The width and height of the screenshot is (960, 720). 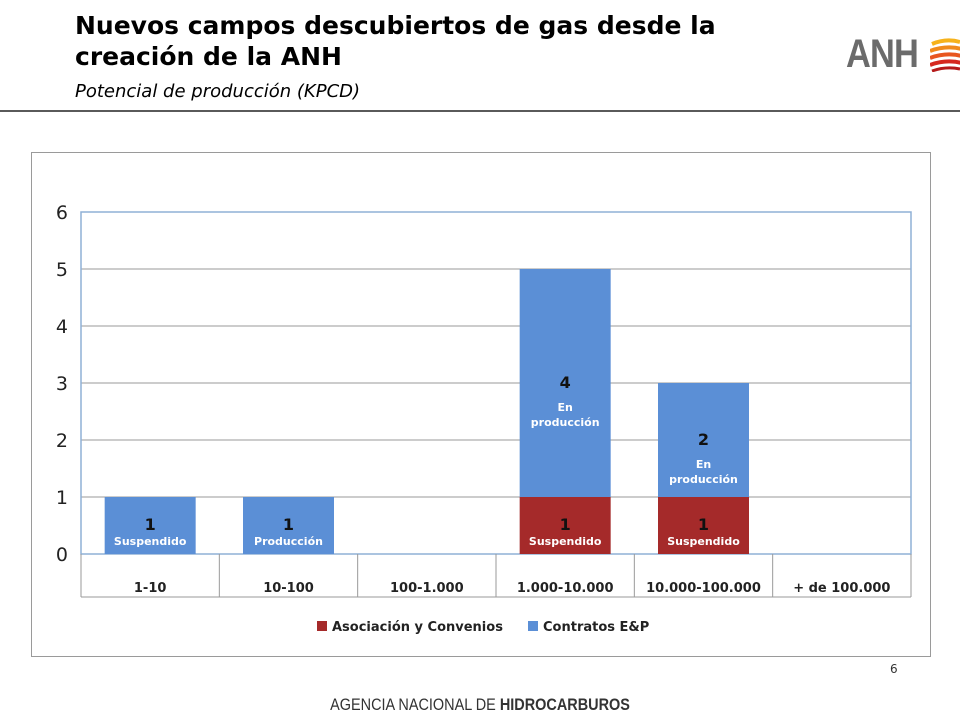 What do you see at coordinates (841, 588) in the screenshot?
I see `x-tick-label: + de 100.000` at bounding box center [841, 588].